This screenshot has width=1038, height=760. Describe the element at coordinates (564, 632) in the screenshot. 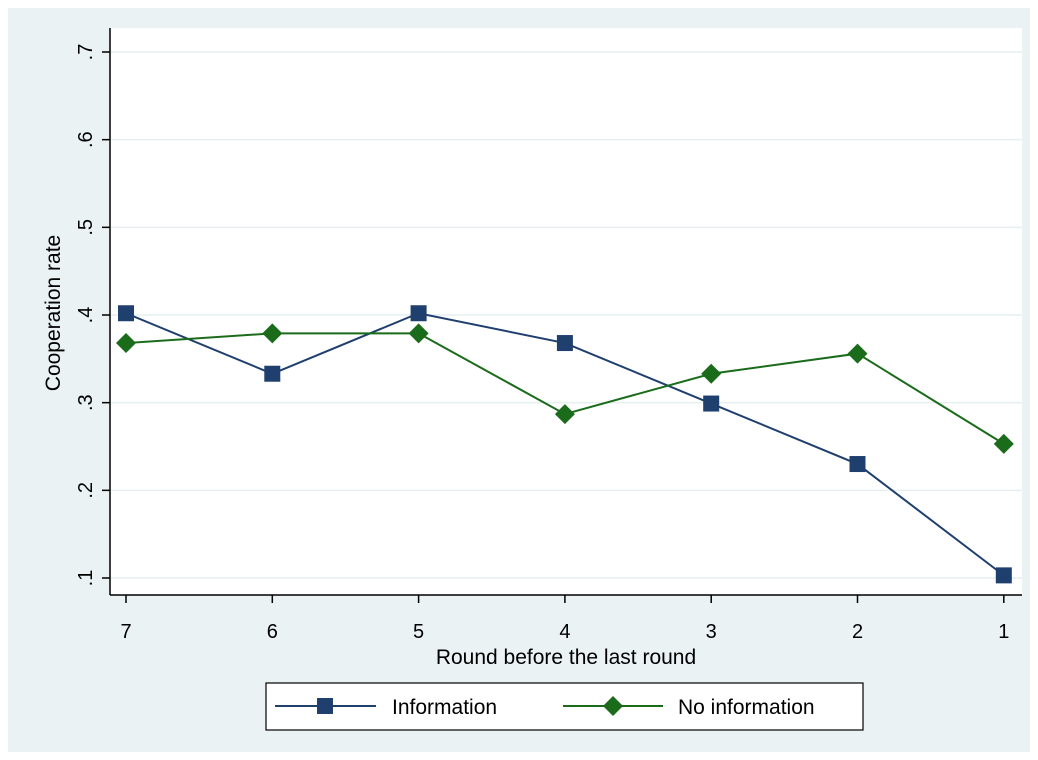

I see `x-tick-label: 4` at that location.